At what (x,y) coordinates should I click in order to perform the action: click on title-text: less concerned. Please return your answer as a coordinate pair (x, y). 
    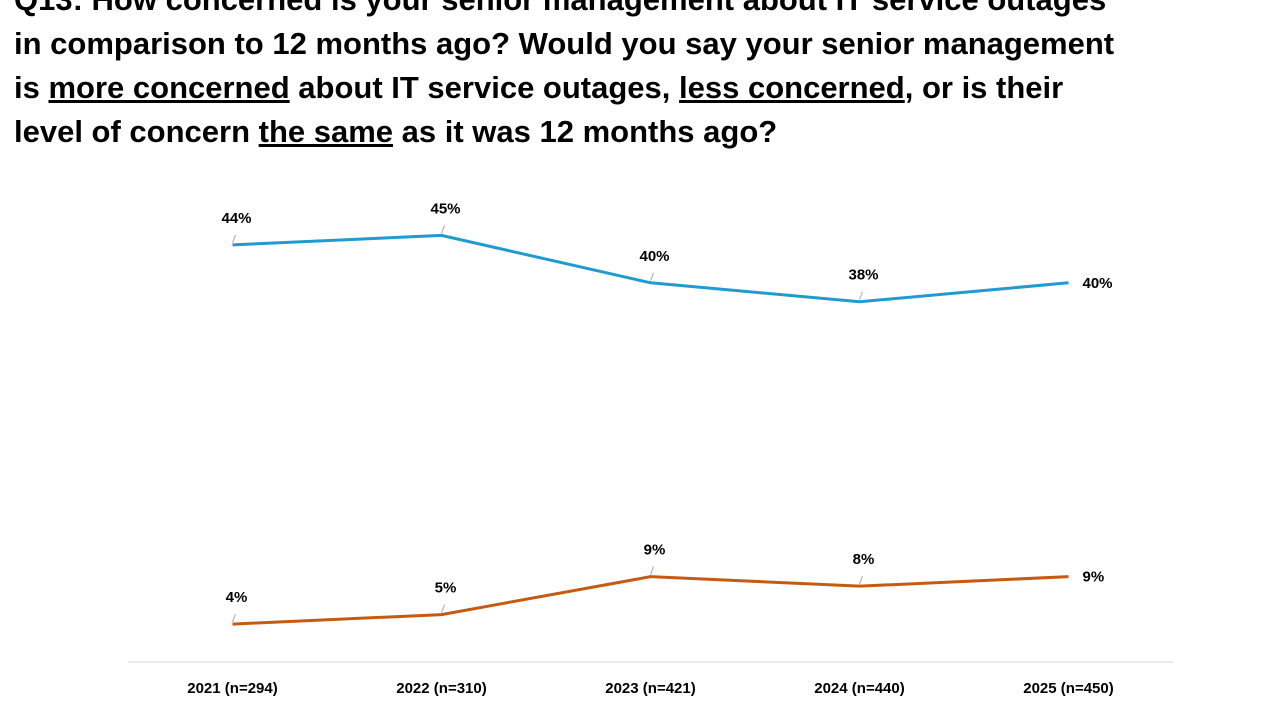
    Looking at the image, I should click on (792, 87).